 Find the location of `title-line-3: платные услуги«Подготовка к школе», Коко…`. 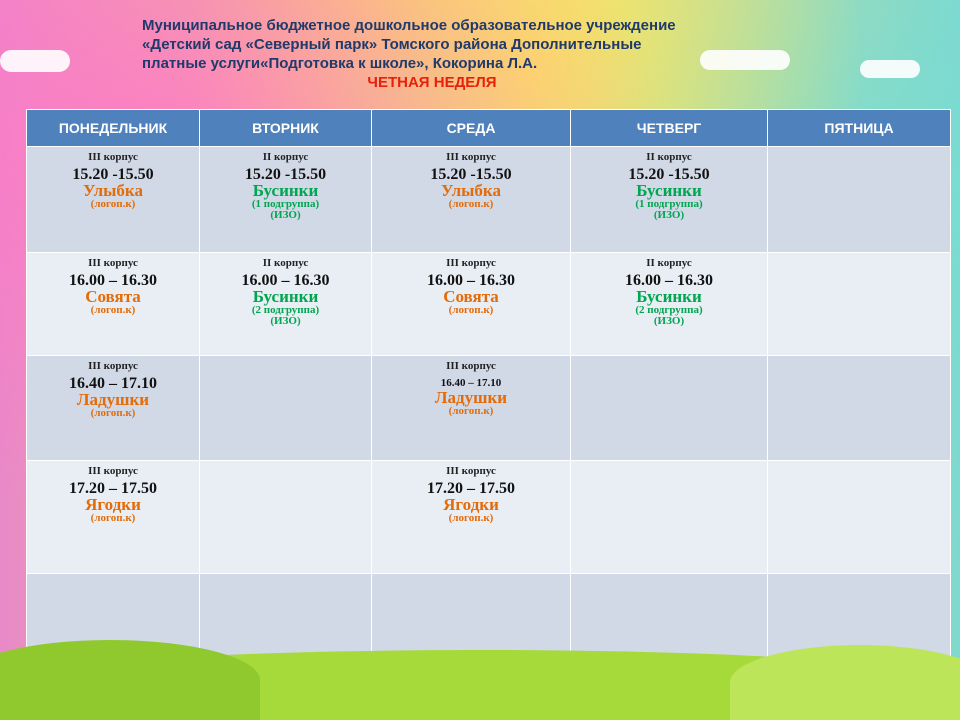

title-line-3: платные услуги«Подготовка к школе», Коко… is located at coordinates (340, 63).